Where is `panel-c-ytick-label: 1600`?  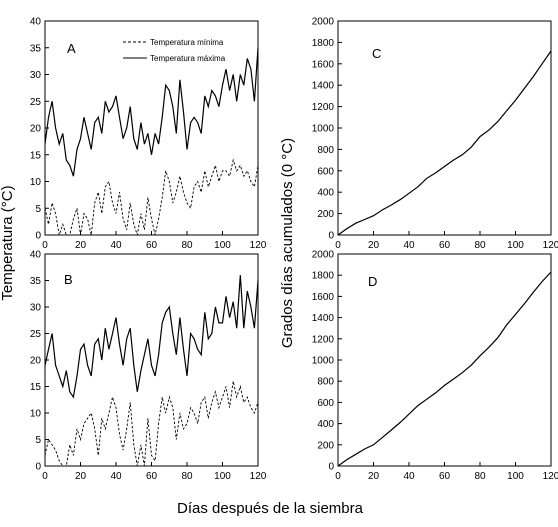
panel-c-ytick-label: 1600 is located at coordinates (323, 64).